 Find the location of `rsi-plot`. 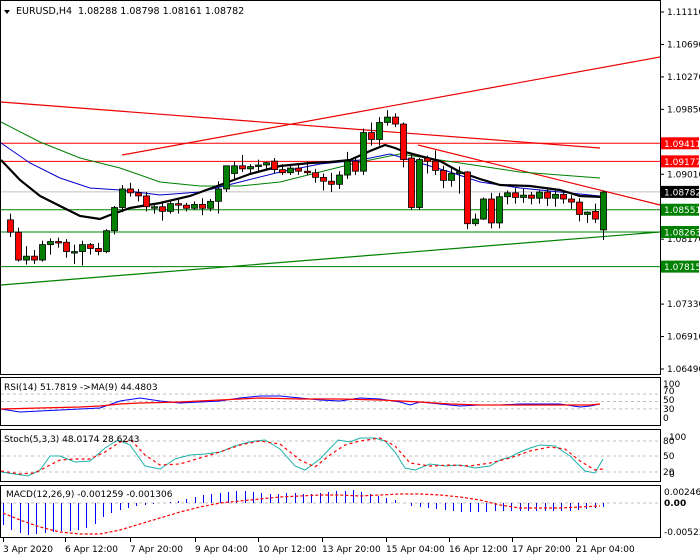

rsi-plot is located at coordinates (330, 403).